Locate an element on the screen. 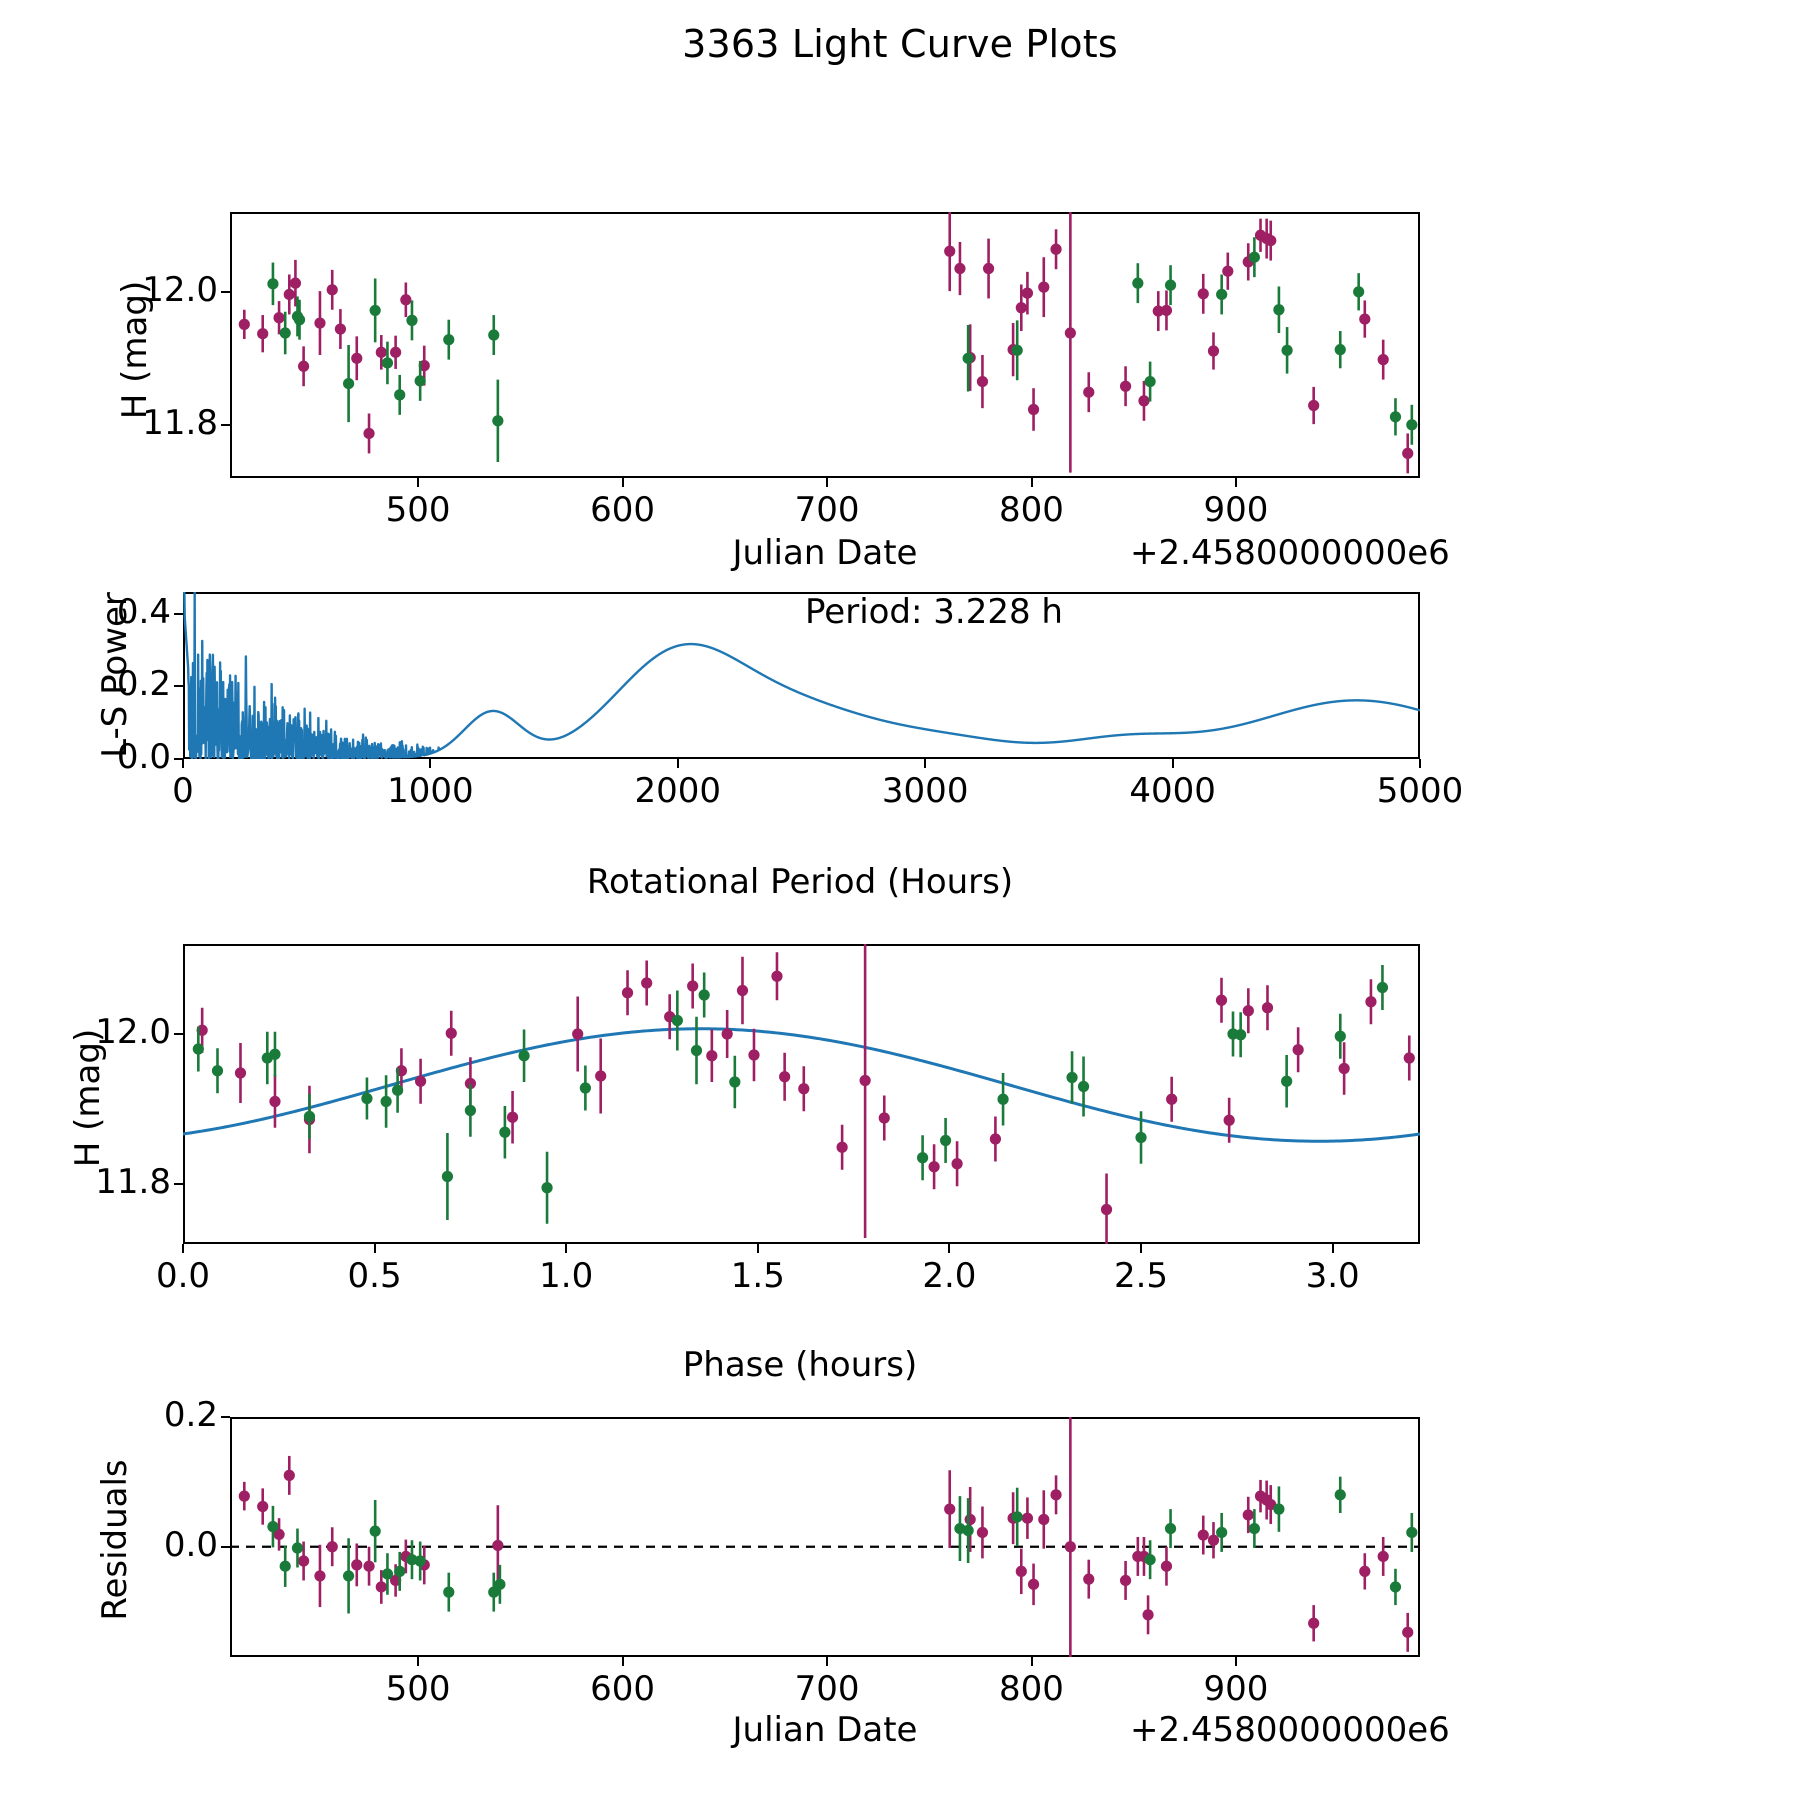  panel-residuals is located at coordinates (825, 1537).